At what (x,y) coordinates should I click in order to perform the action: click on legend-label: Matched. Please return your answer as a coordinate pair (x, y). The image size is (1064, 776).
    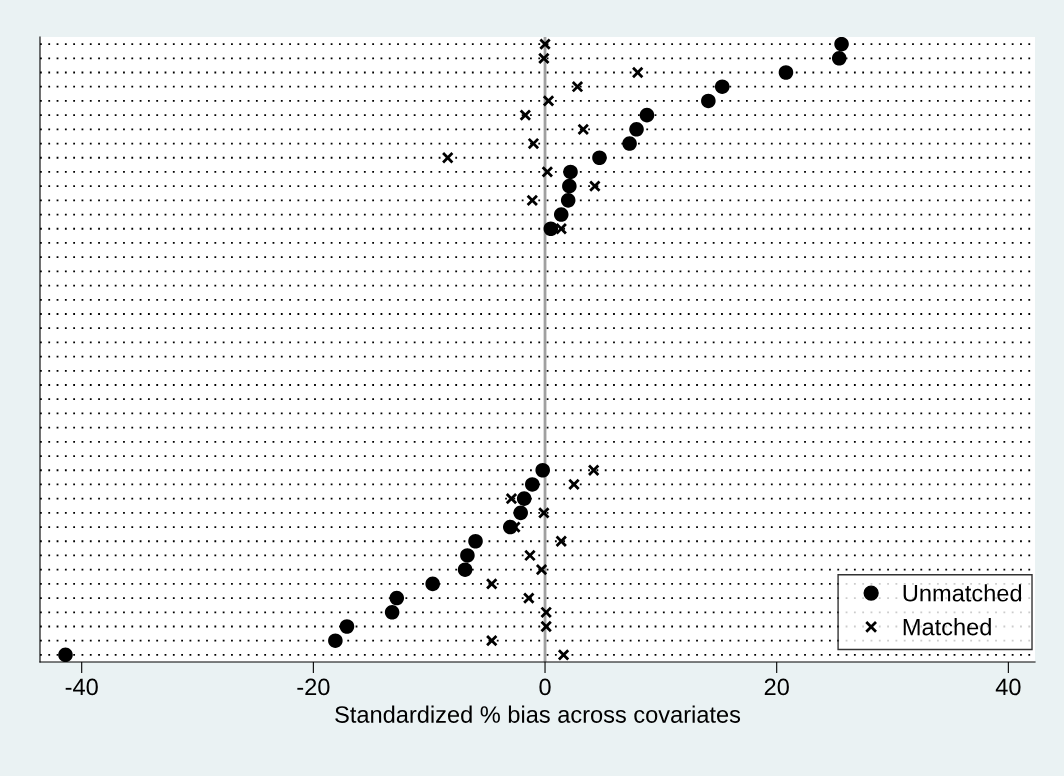
    Looking at the image, I should click on (947, 627).